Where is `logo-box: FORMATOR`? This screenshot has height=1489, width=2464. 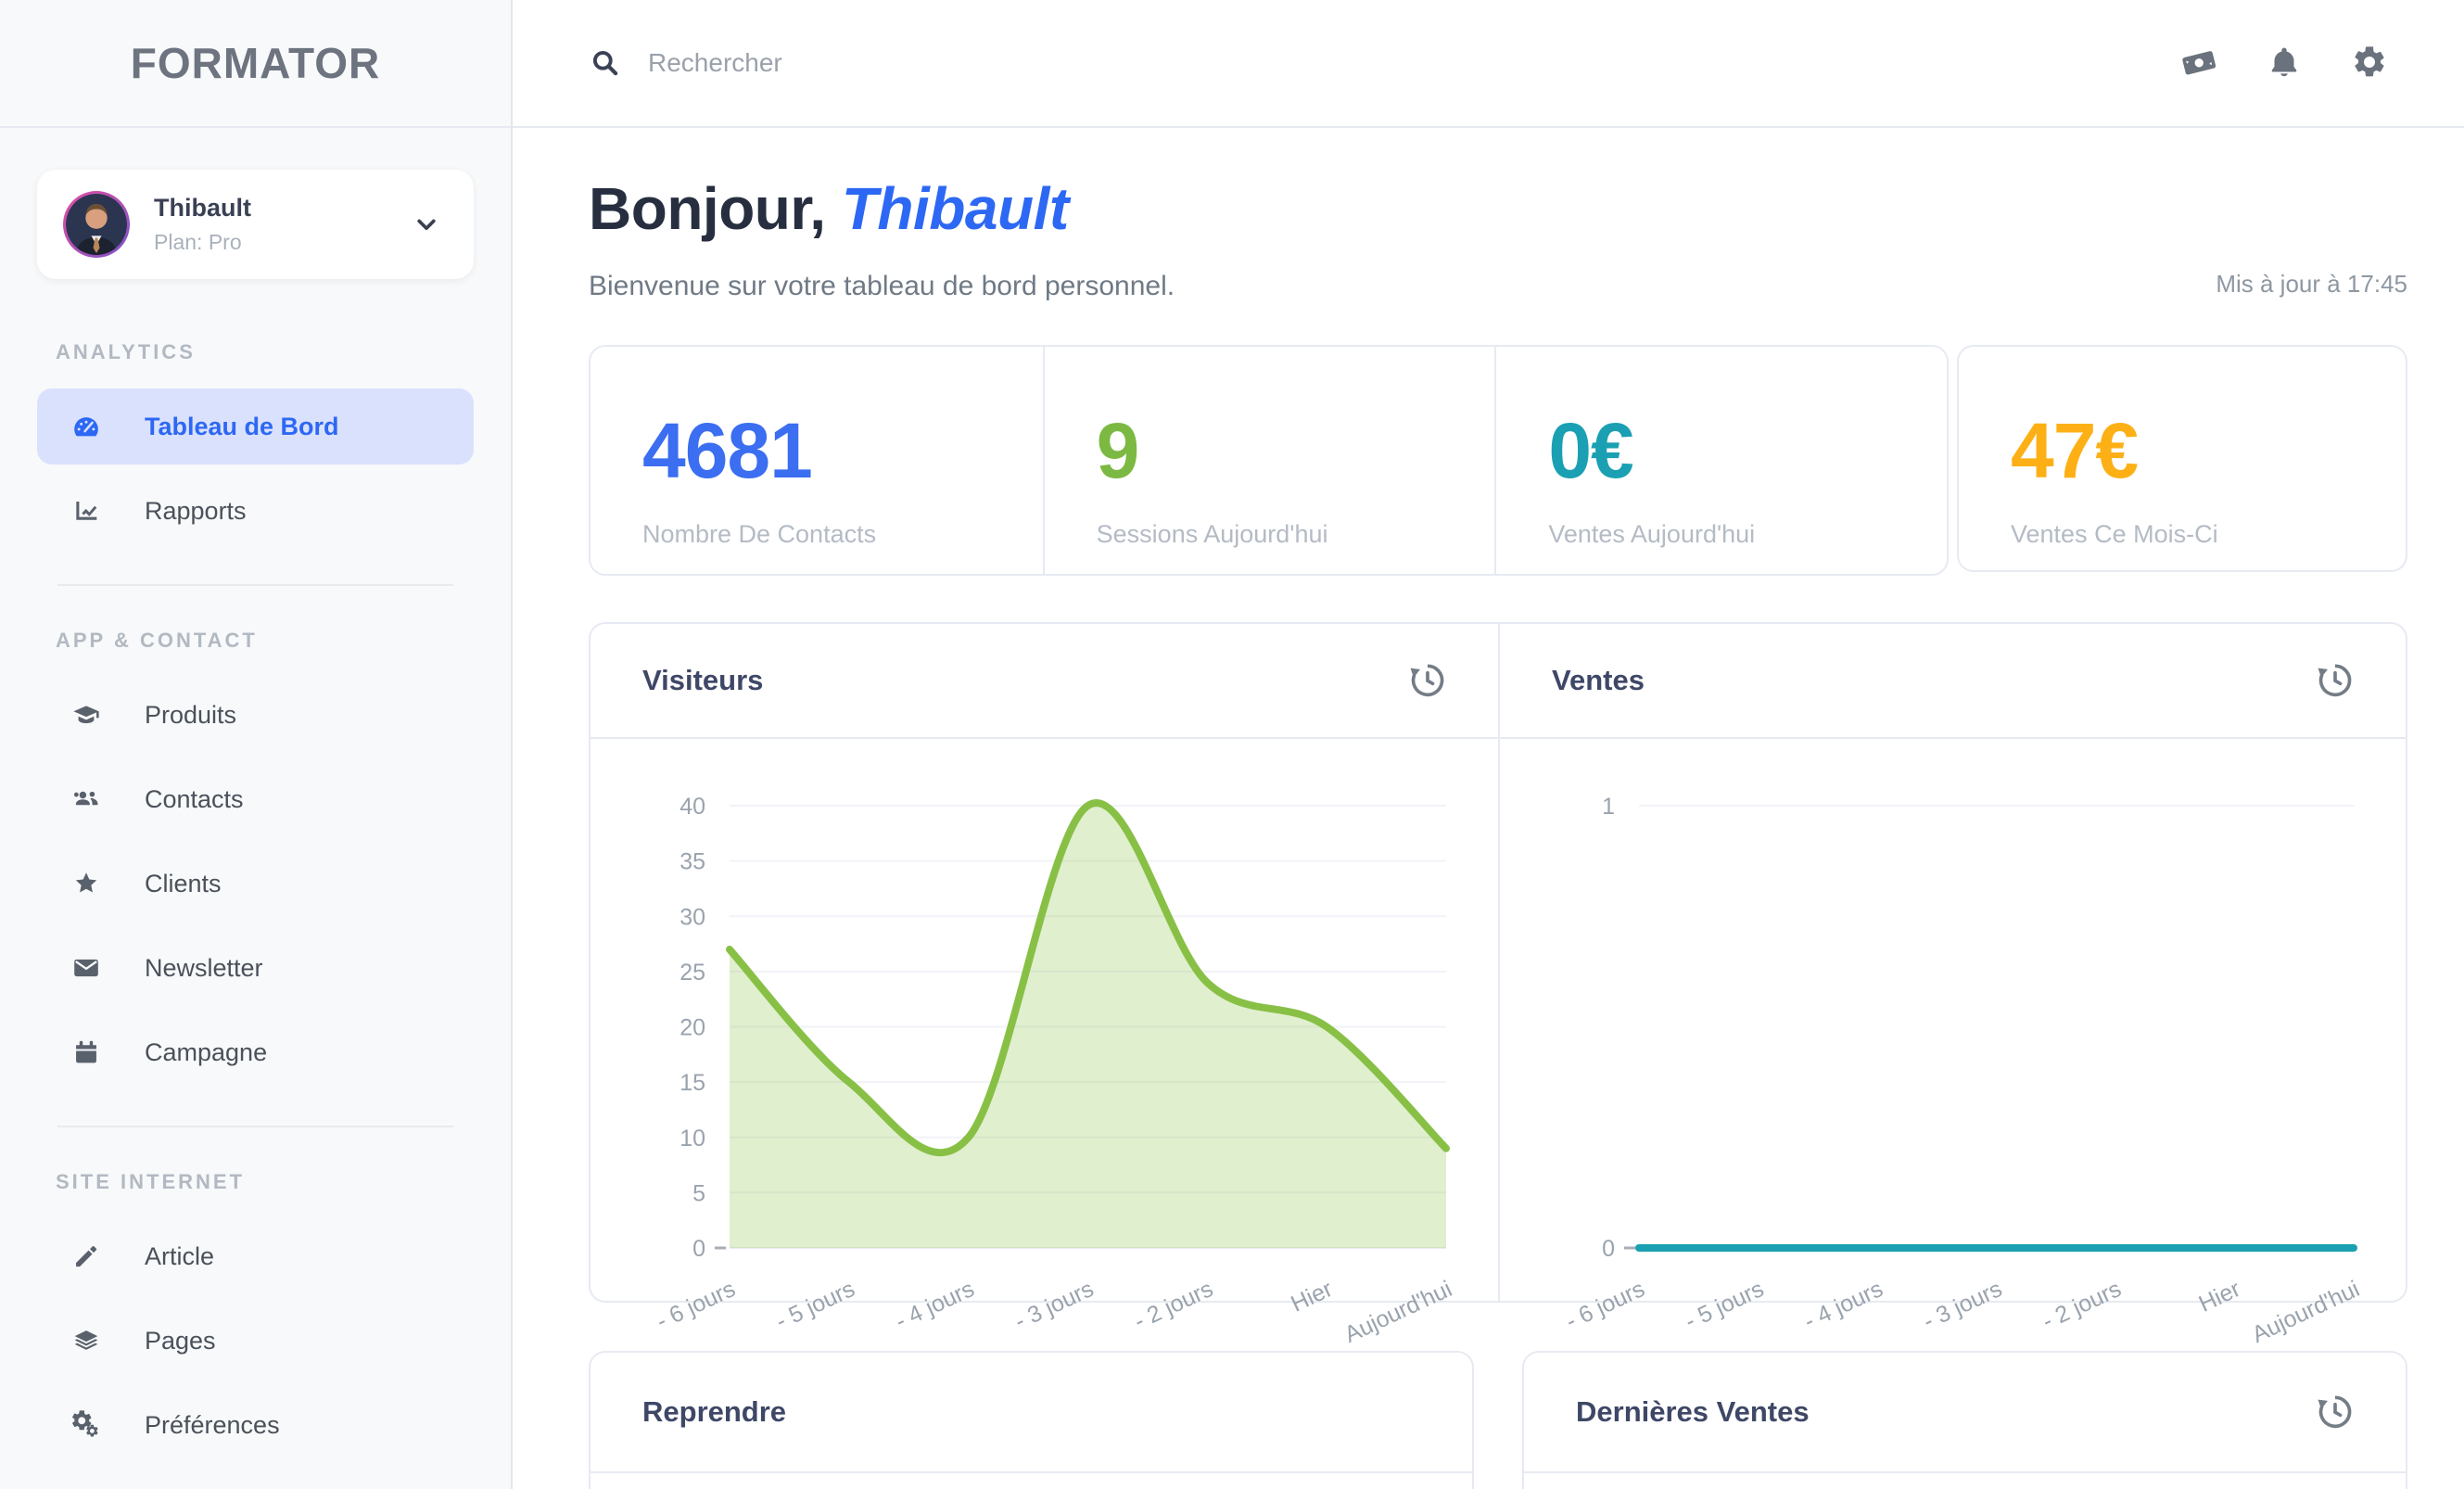 logo-box: FORMATOR is located at coordinates (255, 64).